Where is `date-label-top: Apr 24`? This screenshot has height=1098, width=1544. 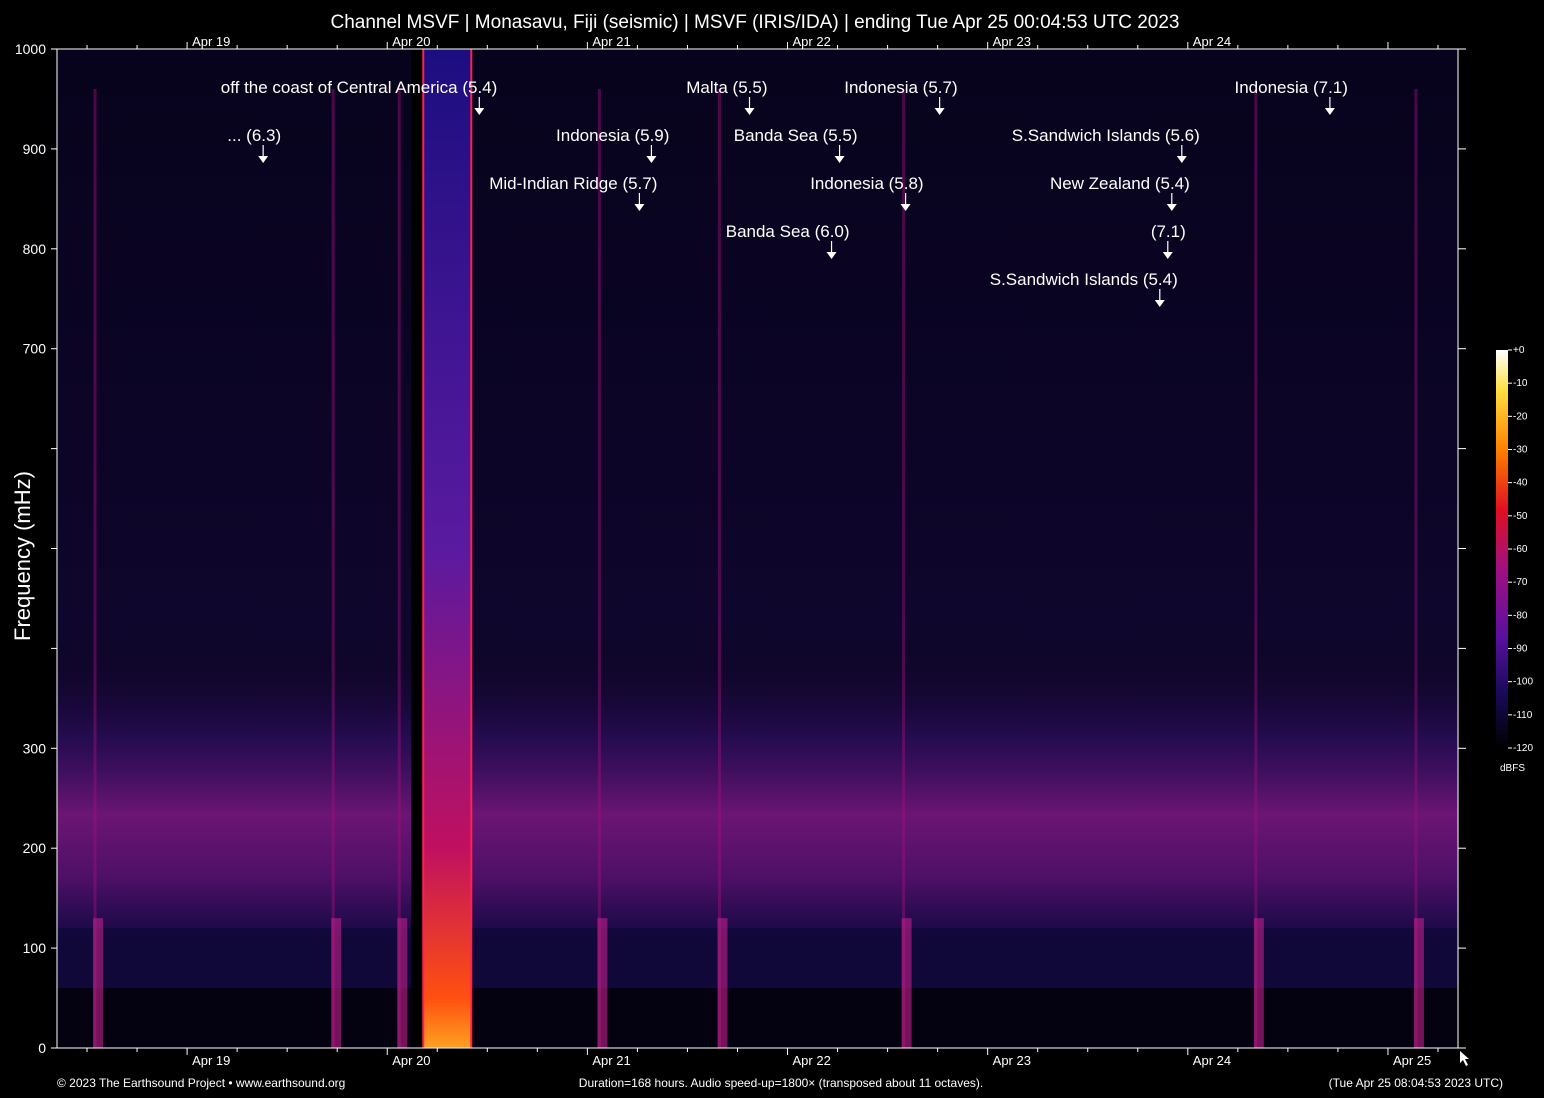 date-label-top: Apr 24 is located at coordinates (1212, 41).